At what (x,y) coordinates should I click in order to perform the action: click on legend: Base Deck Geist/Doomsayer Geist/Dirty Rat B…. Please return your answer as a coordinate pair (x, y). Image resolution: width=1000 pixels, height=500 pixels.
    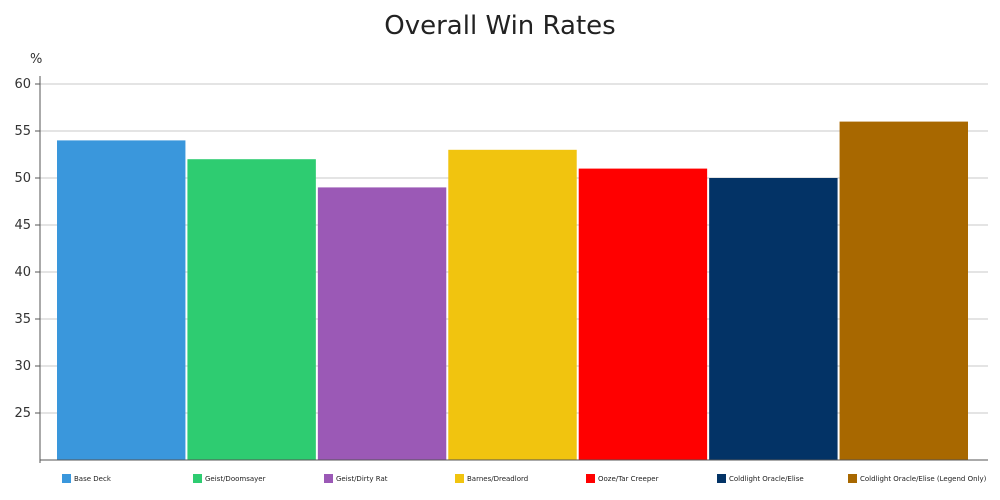
    Looking at the image, I should click on (524, 478).